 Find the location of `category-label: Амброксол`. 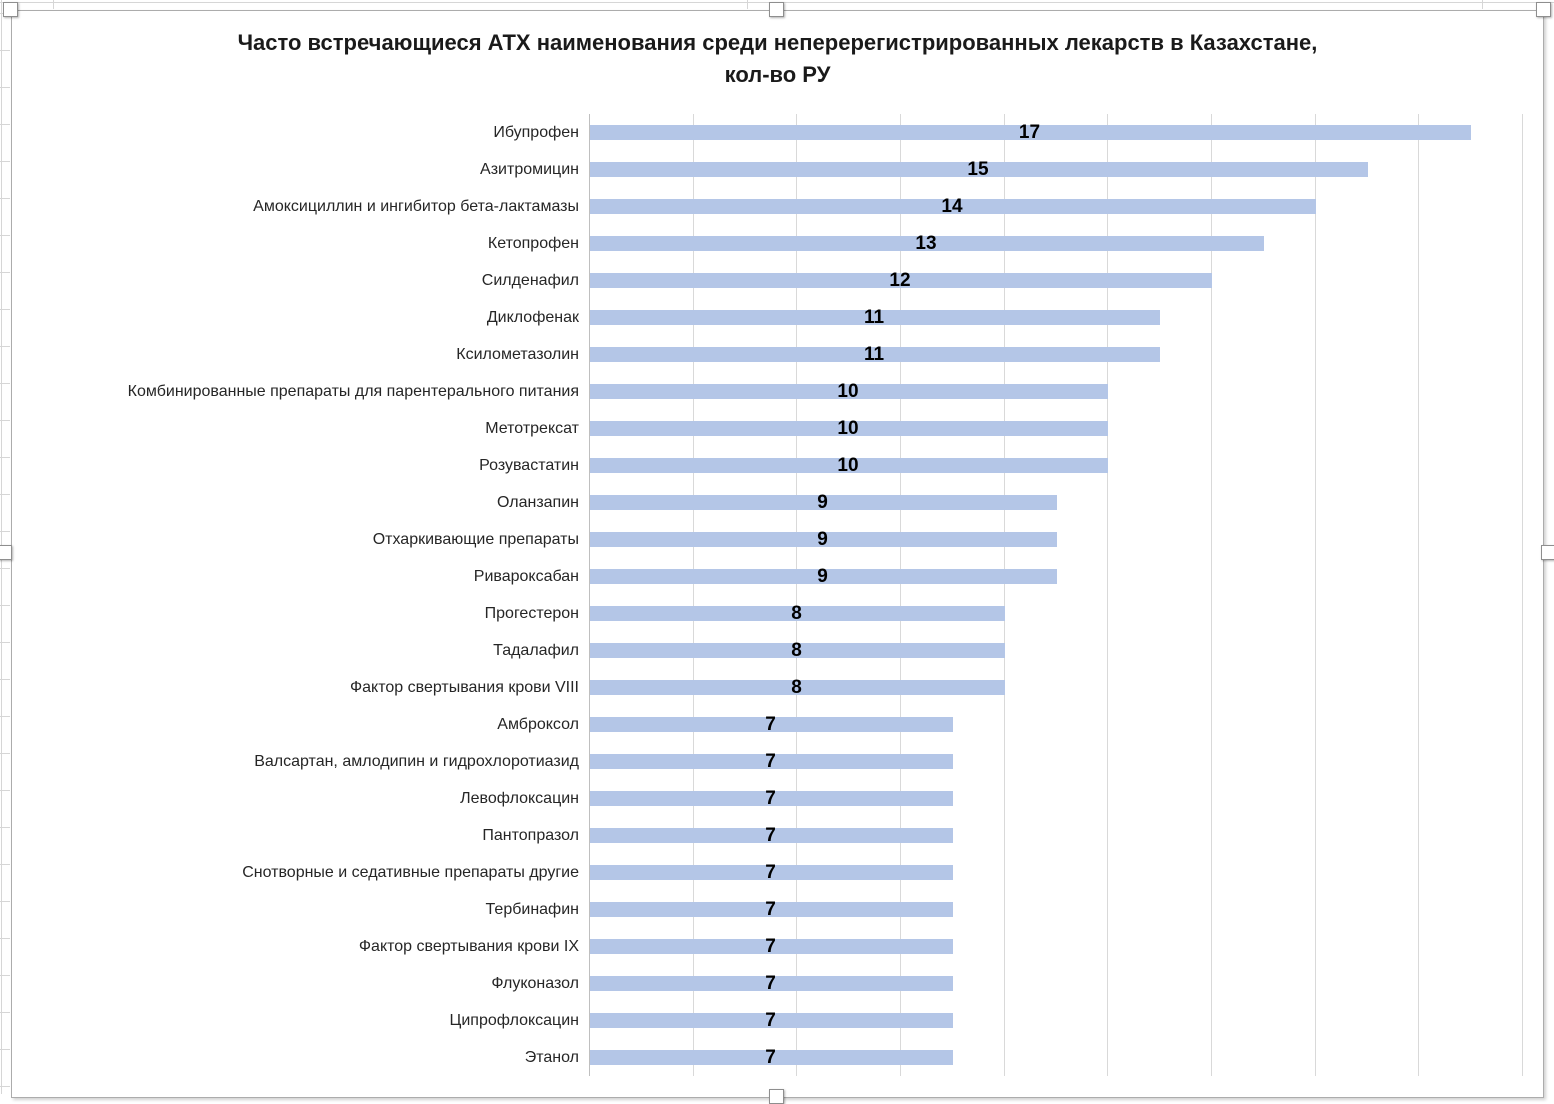

category-label: Амброксол is located at coordinates (538, 724).